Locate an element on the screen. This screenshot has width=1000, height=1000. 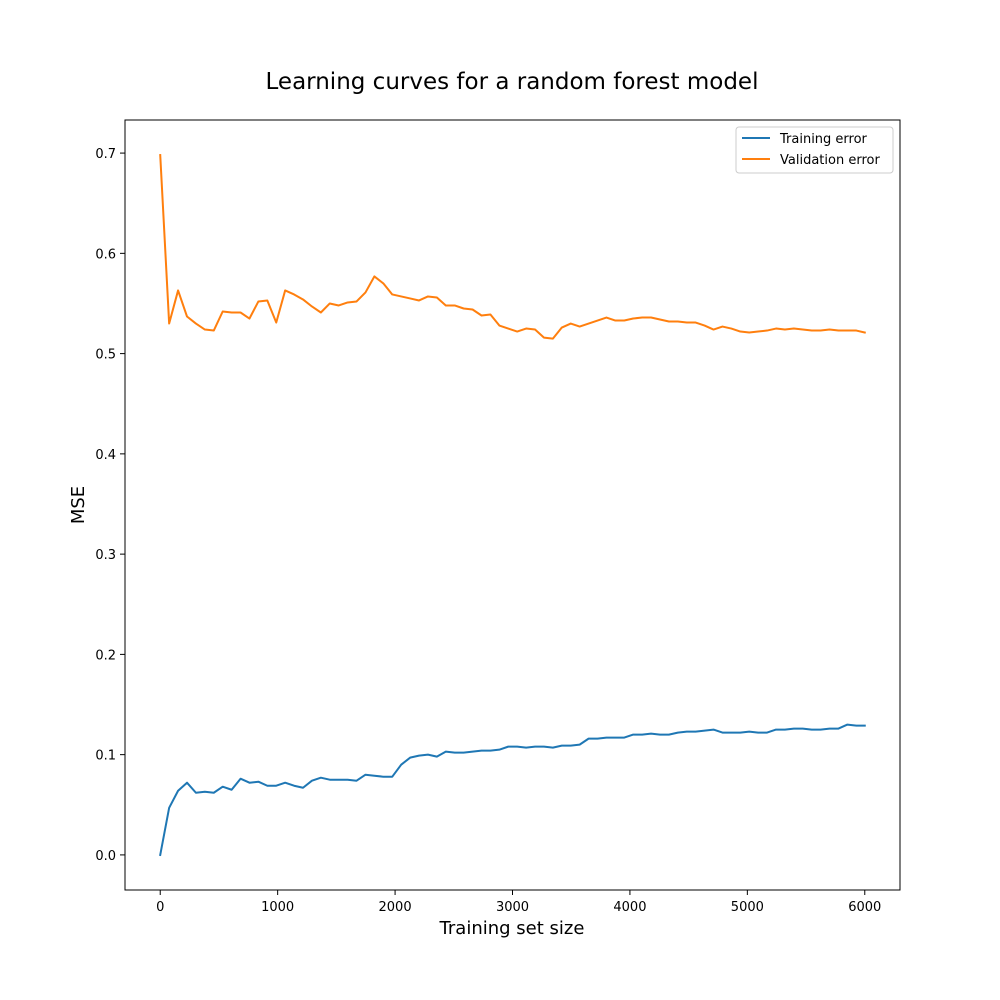
y-tick-label: 0.5 is located at coordinates (105, 355).